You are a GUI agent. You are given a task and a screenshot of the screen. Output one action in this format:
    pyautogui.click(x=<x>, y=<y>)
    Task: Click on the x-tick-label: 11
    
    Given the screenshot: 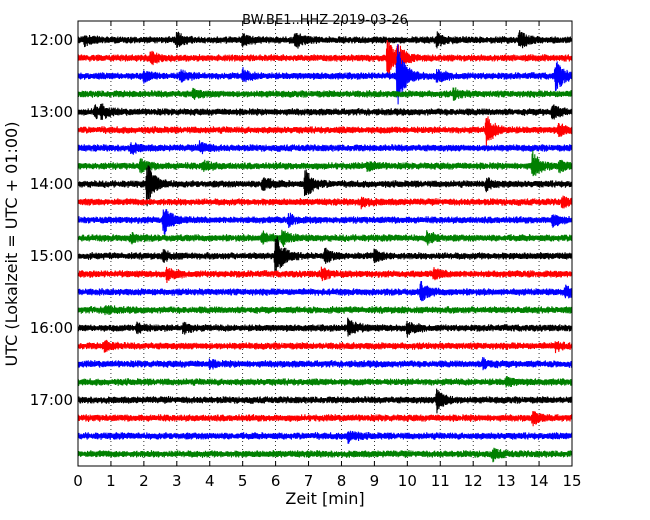 What is the action you would take?
    pyautogui.click(x=440, y=481)
    